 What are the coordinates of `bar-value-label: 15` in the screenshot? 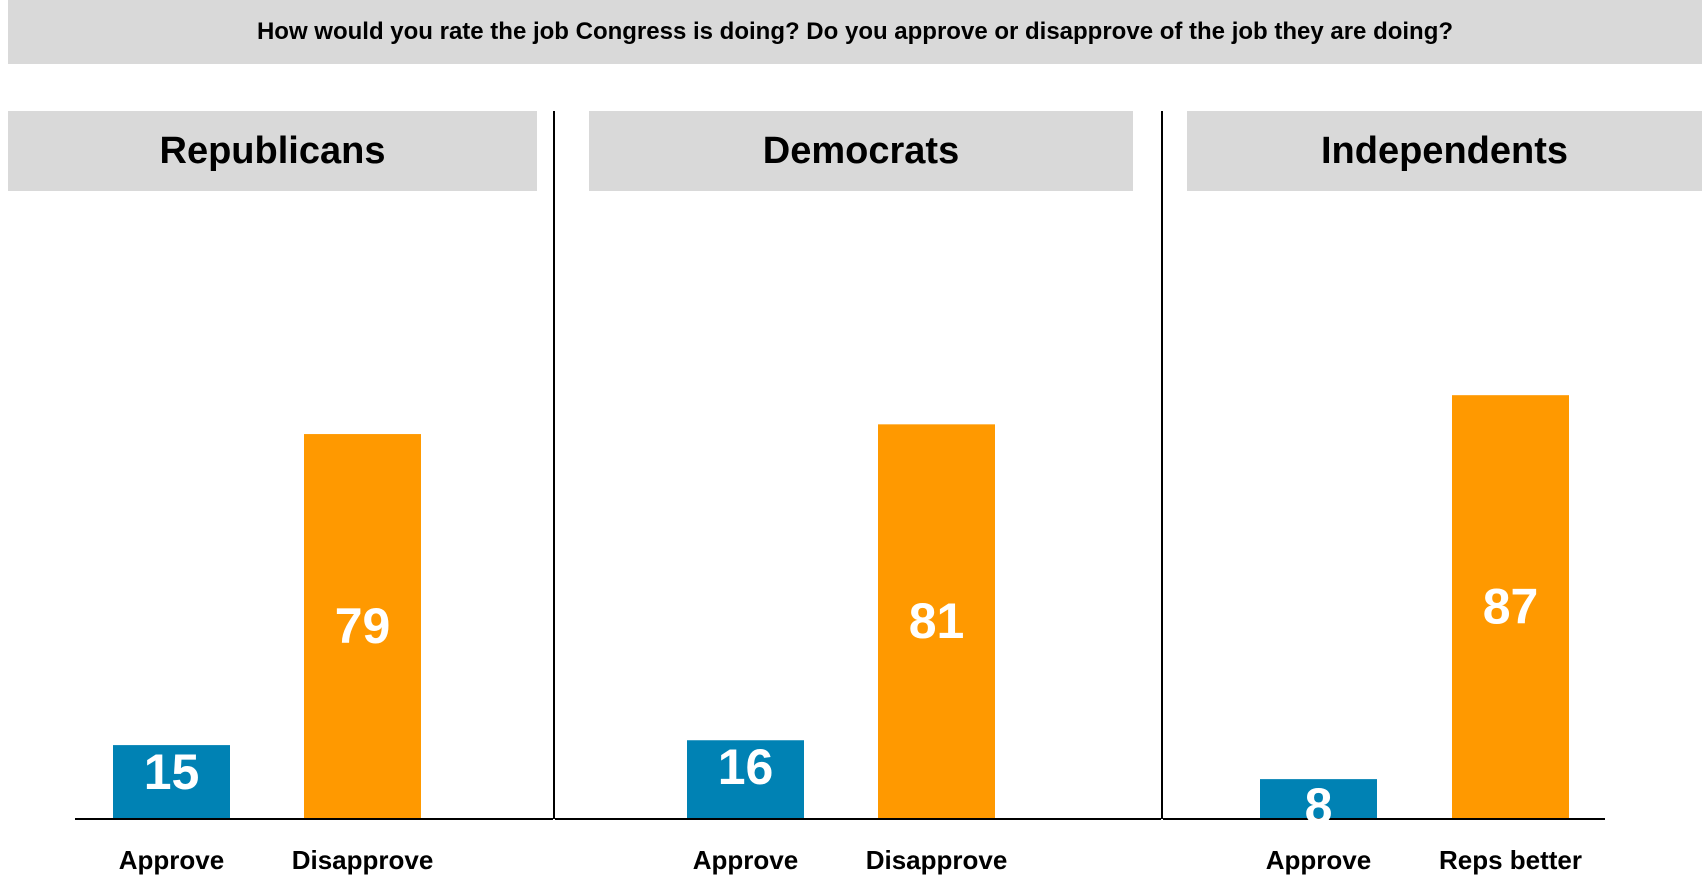 It's located at (172, 772).